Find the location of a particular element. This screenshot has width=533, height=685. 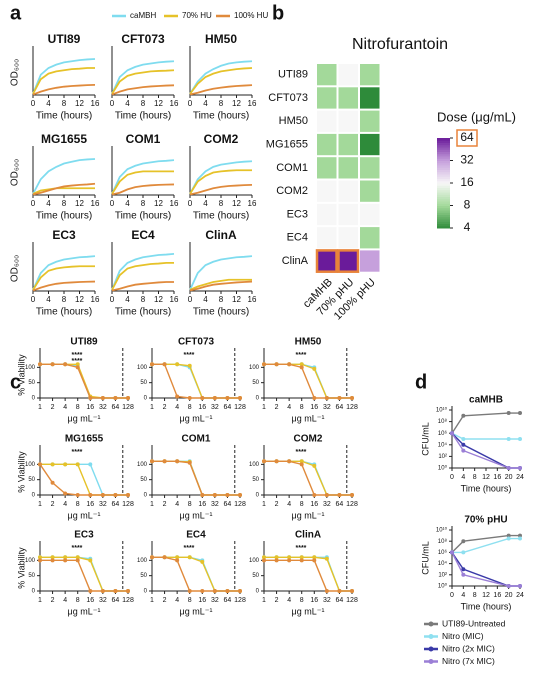

annotation: **** is located at coordinates (301, 548).